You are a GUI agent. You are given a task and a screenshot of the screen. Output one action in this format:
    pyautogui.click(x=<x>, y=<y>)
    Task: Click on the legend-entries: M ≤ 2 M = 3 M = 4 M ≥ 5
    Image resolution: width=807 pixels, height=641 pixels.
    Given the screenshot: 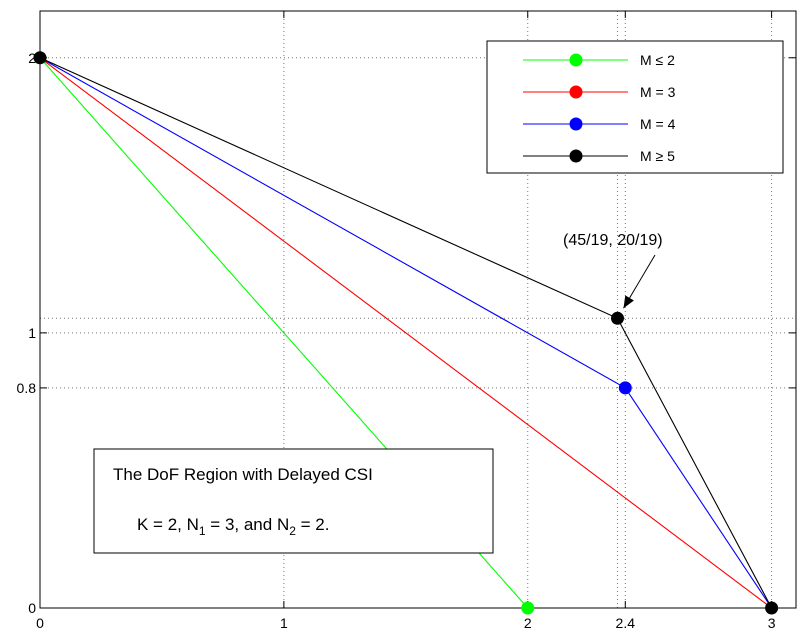 What is the action you would take?
    pyautogui.click(x=599, y=108)
    